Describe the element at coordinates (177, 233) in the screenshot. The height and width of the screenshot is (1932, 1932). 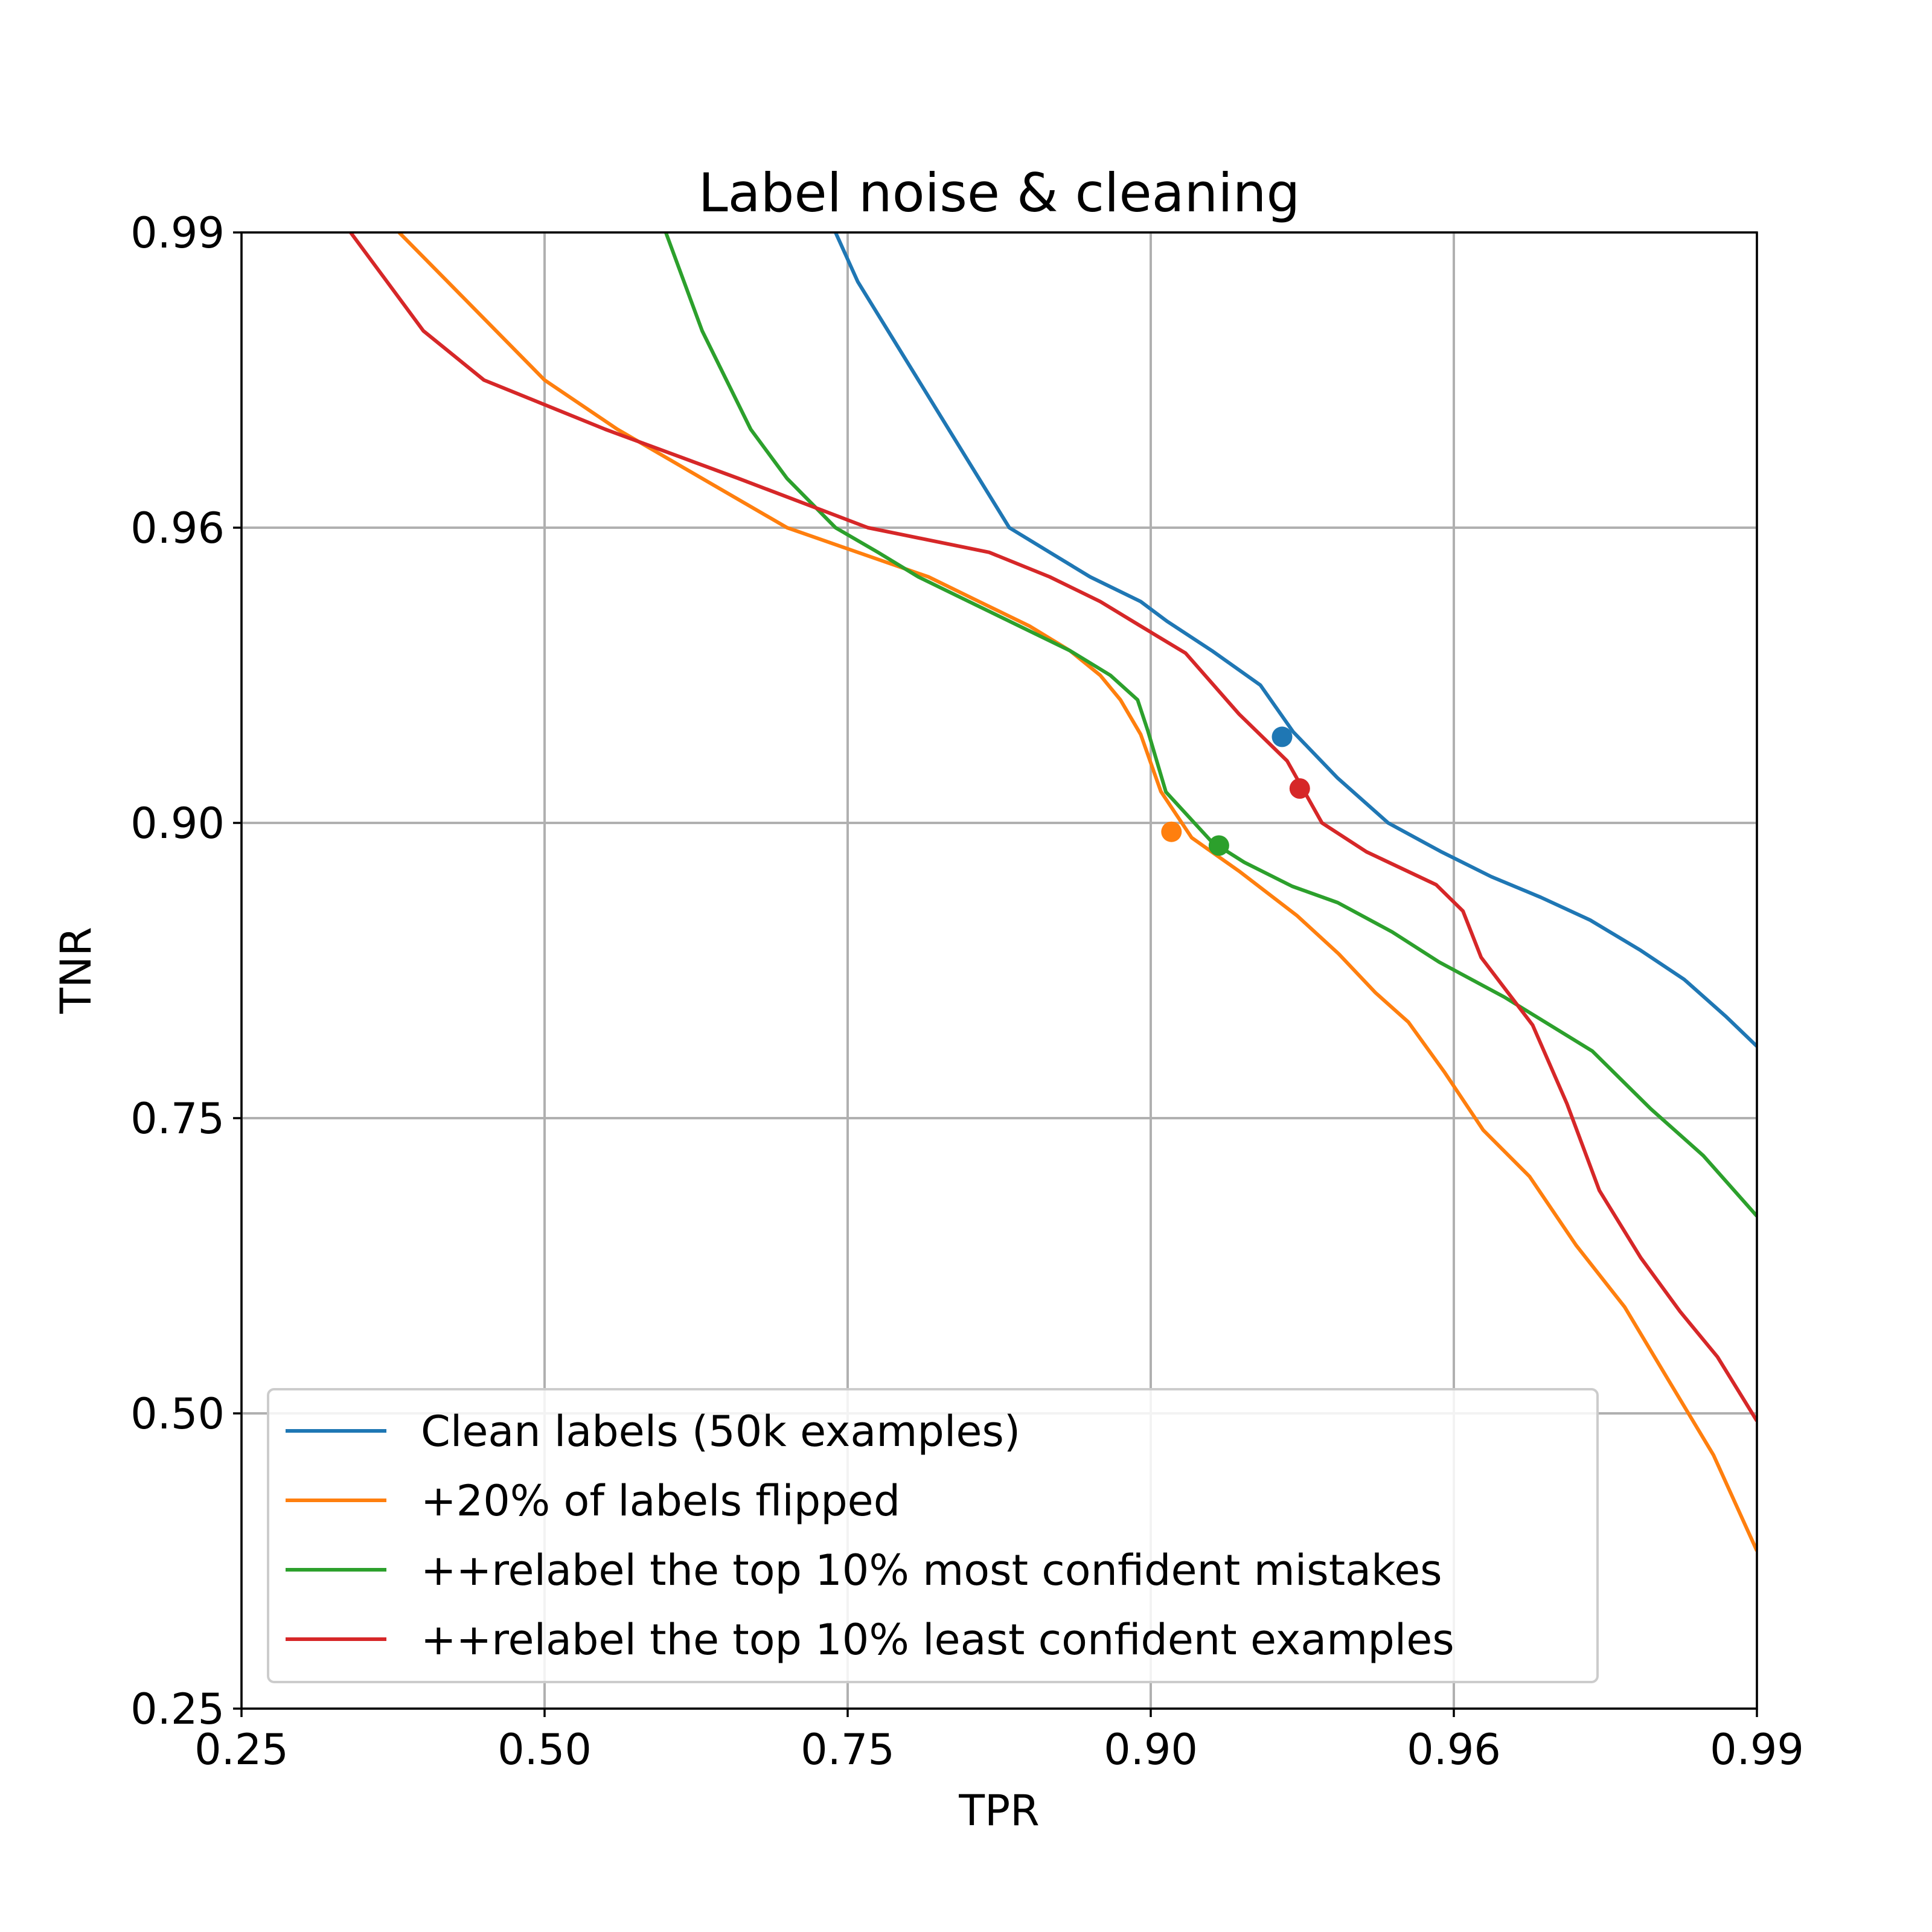
I see `y-tick-label: 0.99` at that location.